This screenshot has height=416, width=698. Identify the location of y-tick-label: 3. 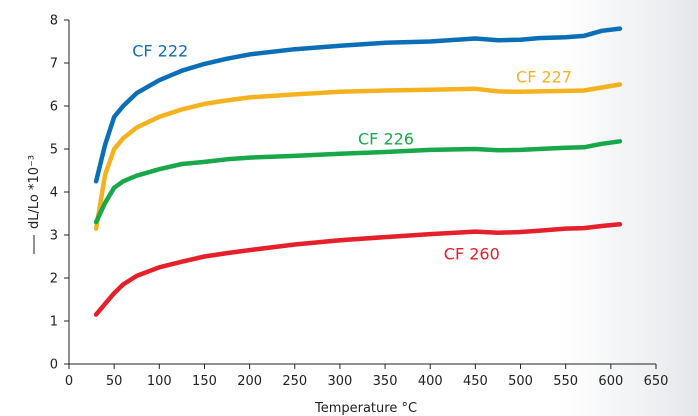
(54, 236).